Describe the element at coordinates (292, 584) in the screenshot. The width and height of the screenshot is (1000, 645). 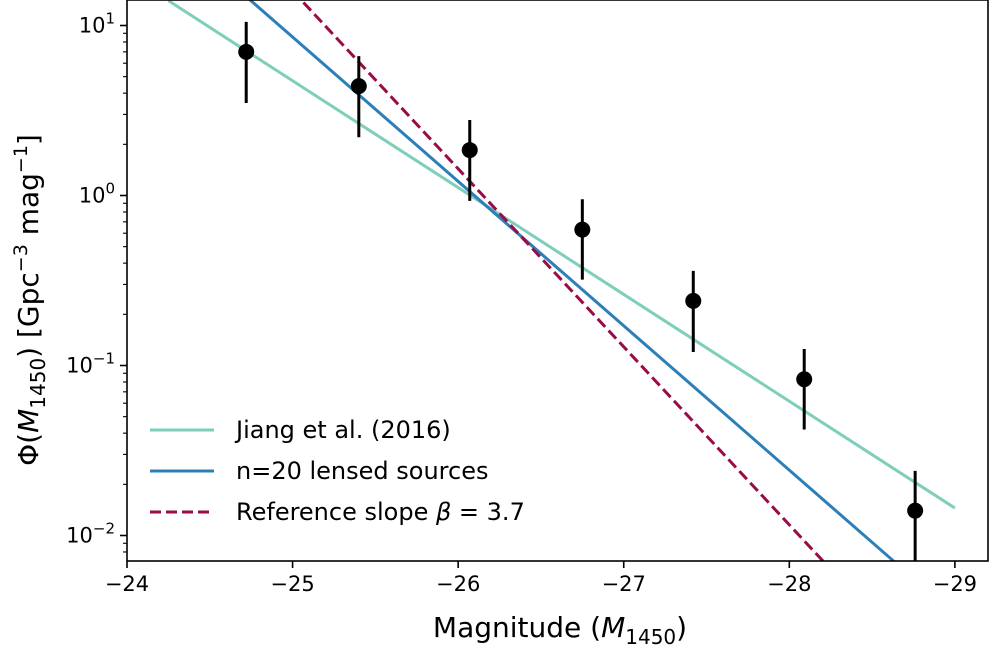
I see `x-tick-label: −25` at that location.